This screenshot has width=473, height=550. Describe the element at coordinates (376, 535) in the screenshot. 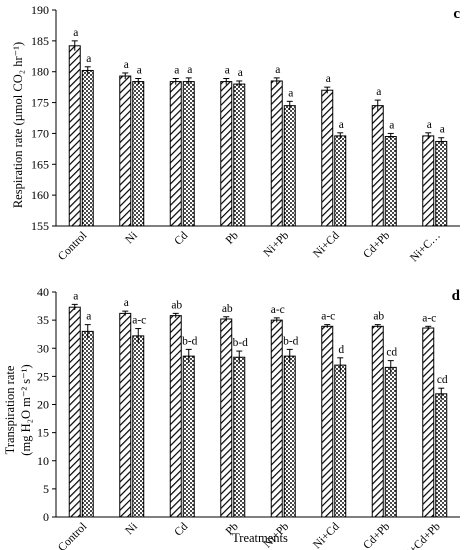

I see `d-category-label: Cd+Pb` at that location.